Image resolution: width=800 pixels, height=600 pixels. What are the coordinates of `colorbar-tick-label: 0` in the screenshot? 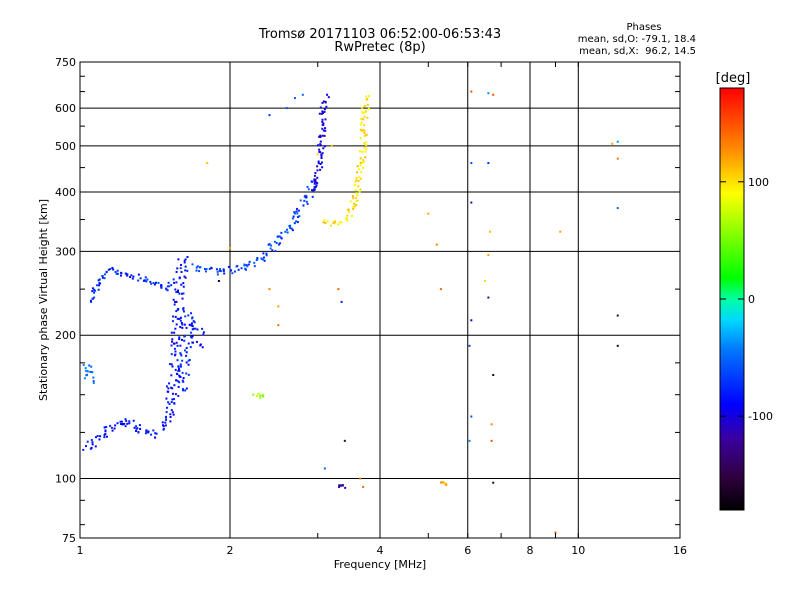 It's located at (751, 299).